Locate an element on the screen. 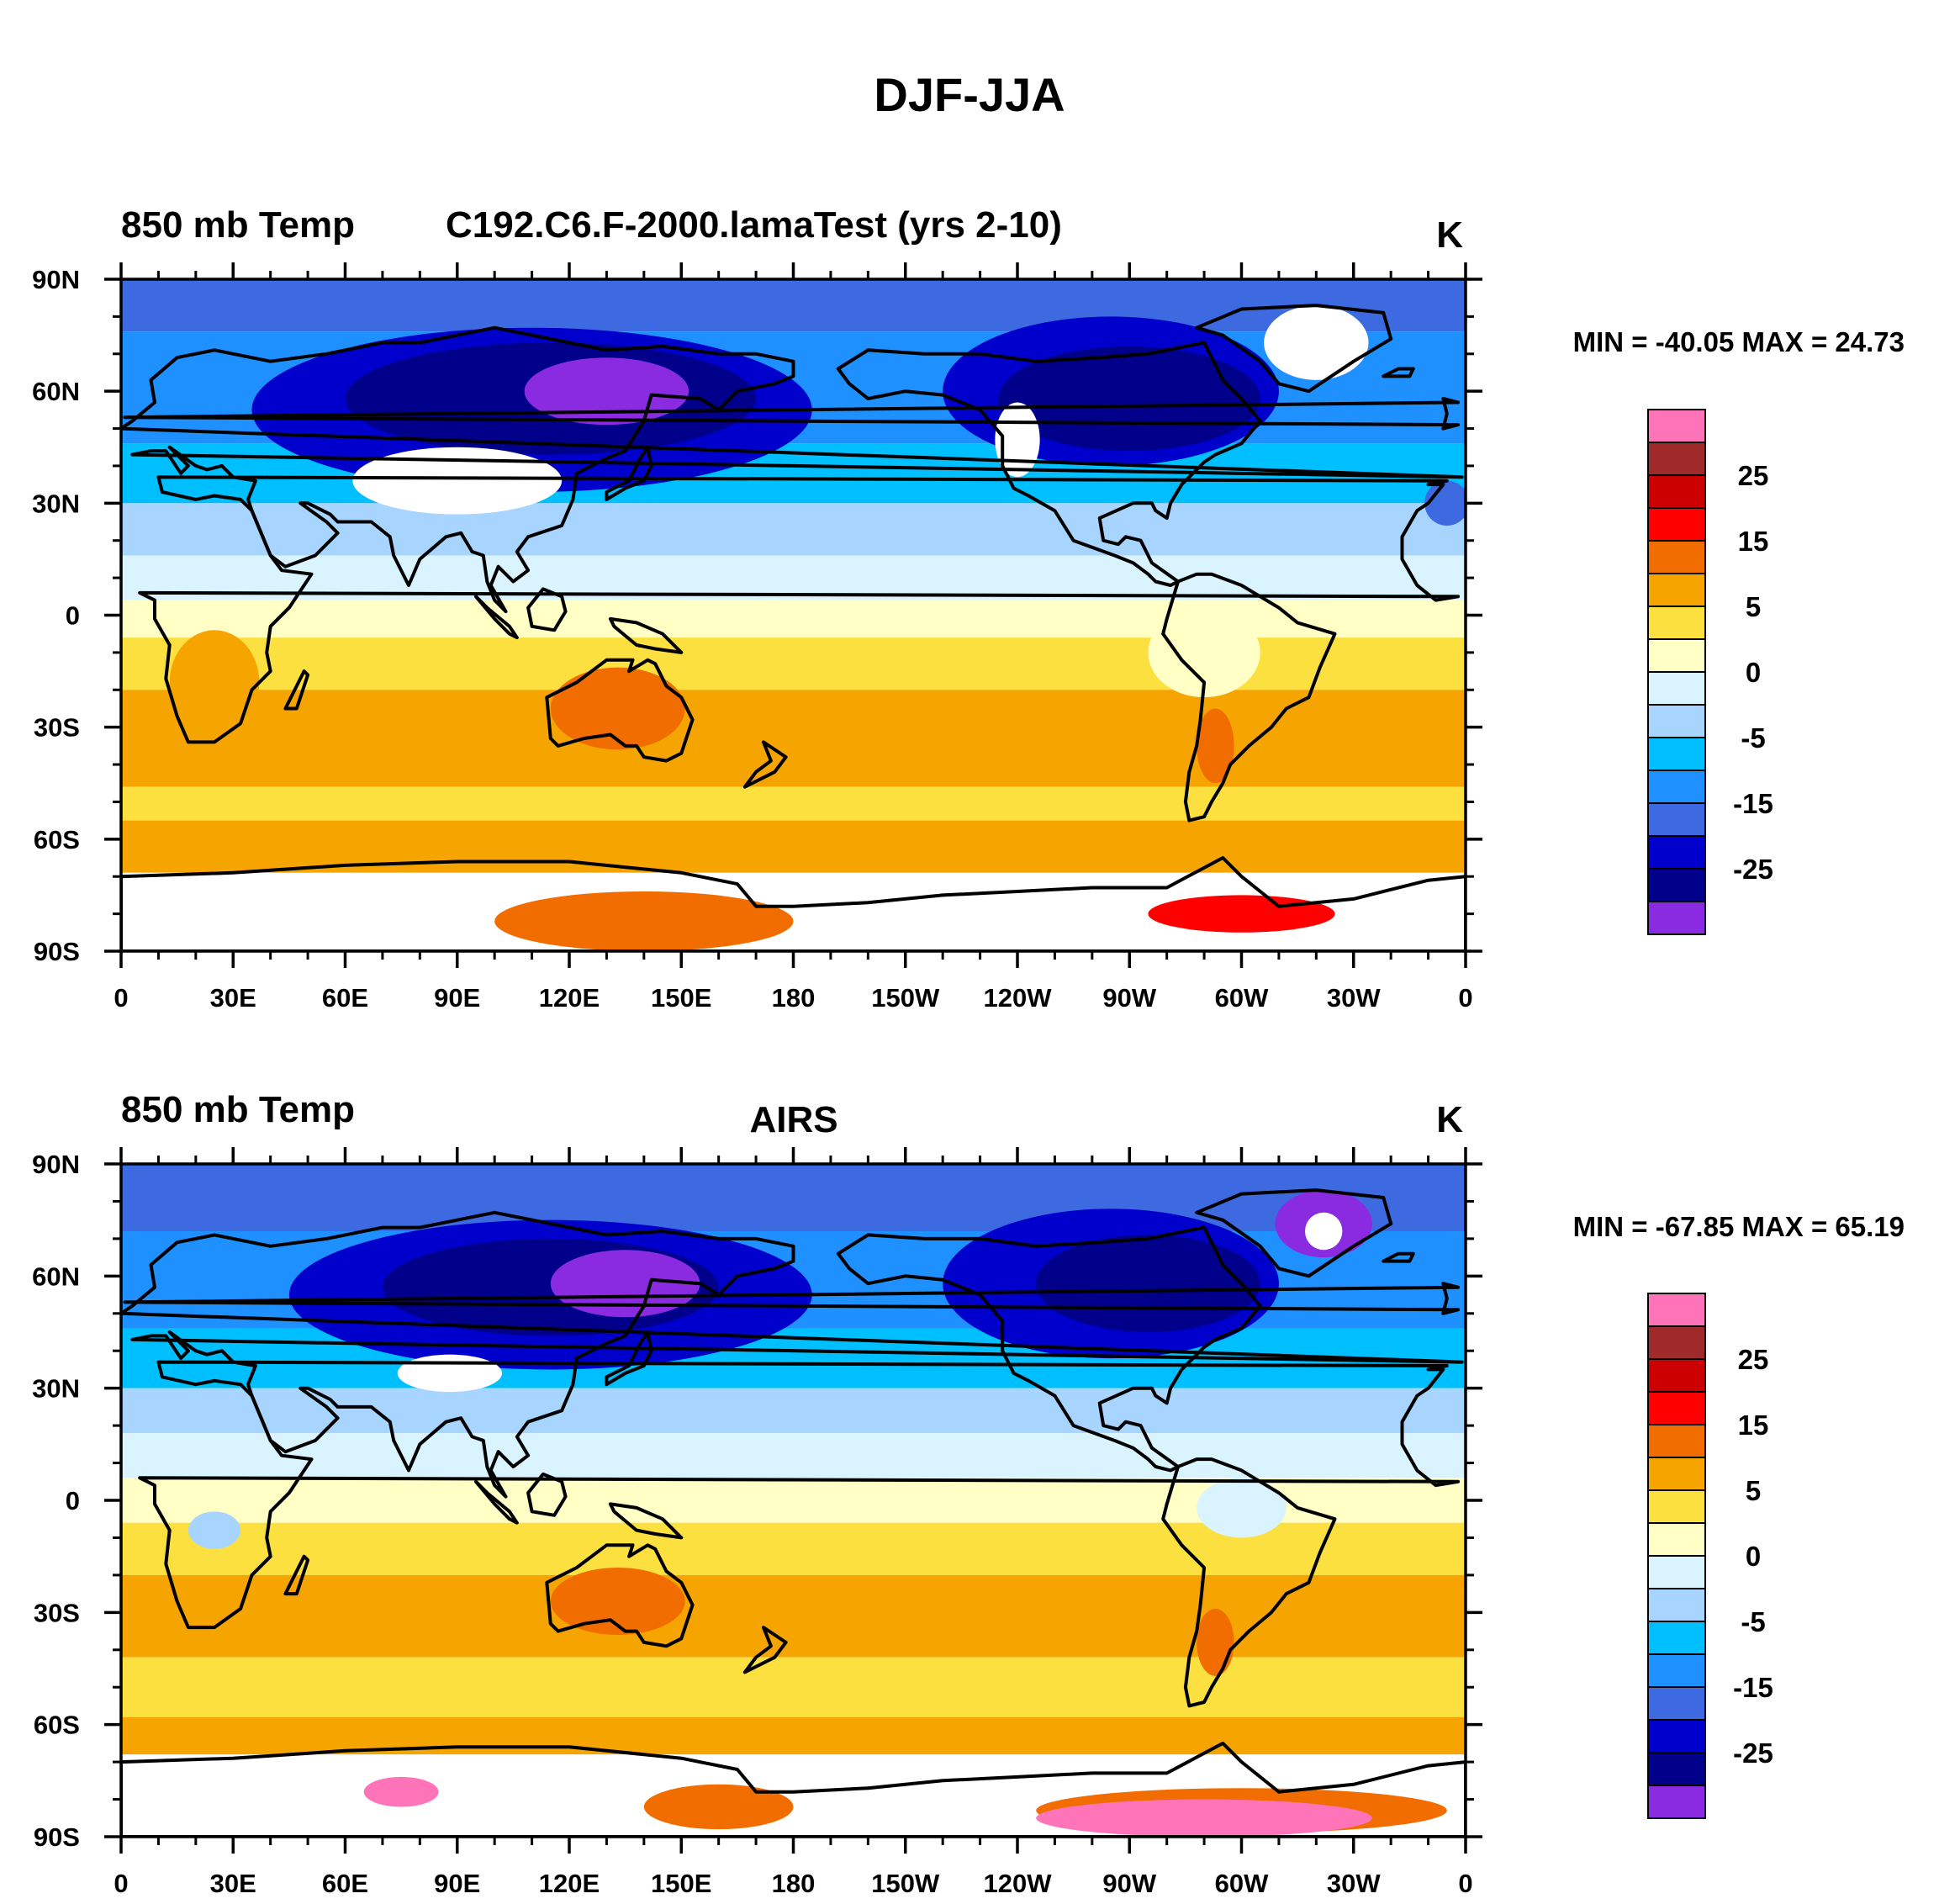 This screenshot has width=1939, height=1904. coastline-antarctica is located at coordinates (793, 1789).